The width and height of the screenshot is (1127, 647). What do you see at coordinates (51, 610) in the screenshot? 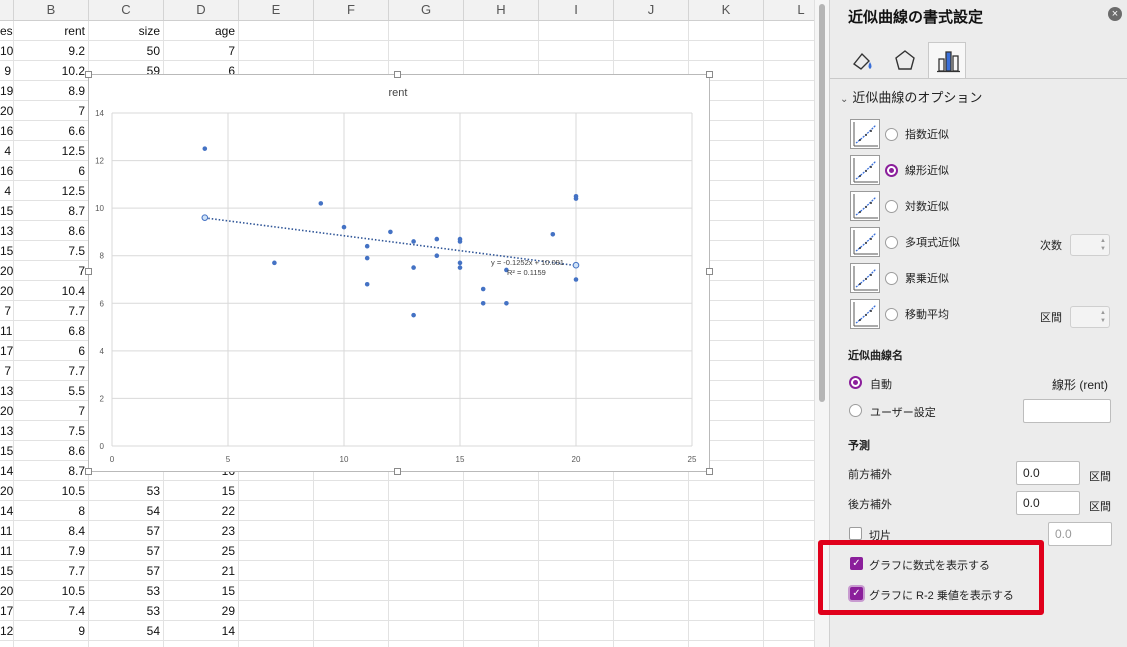
I see `table-cell: 7.4` at bounding box center [51, 610].